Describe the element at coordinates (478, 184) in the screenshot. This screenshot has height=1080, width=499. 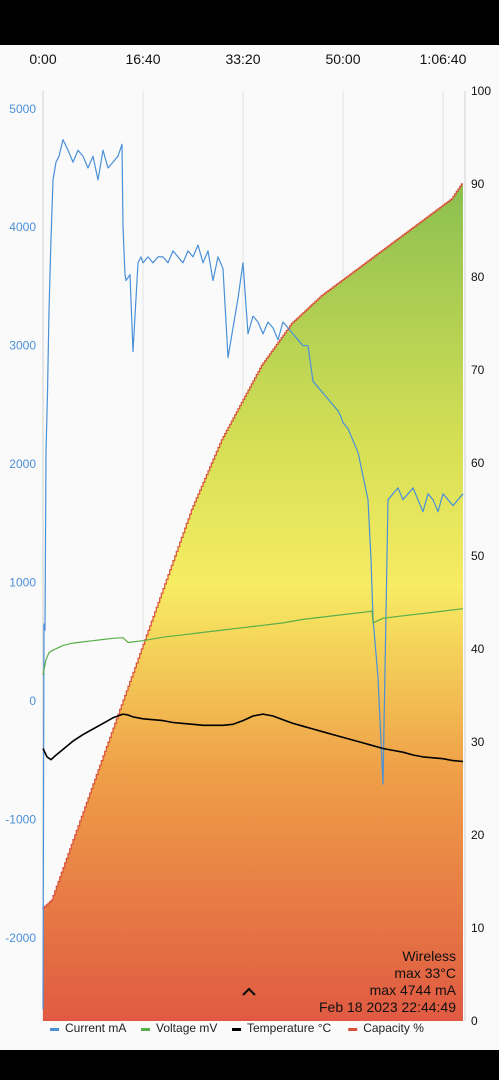
I see `right-tick-label: 90` at that location.